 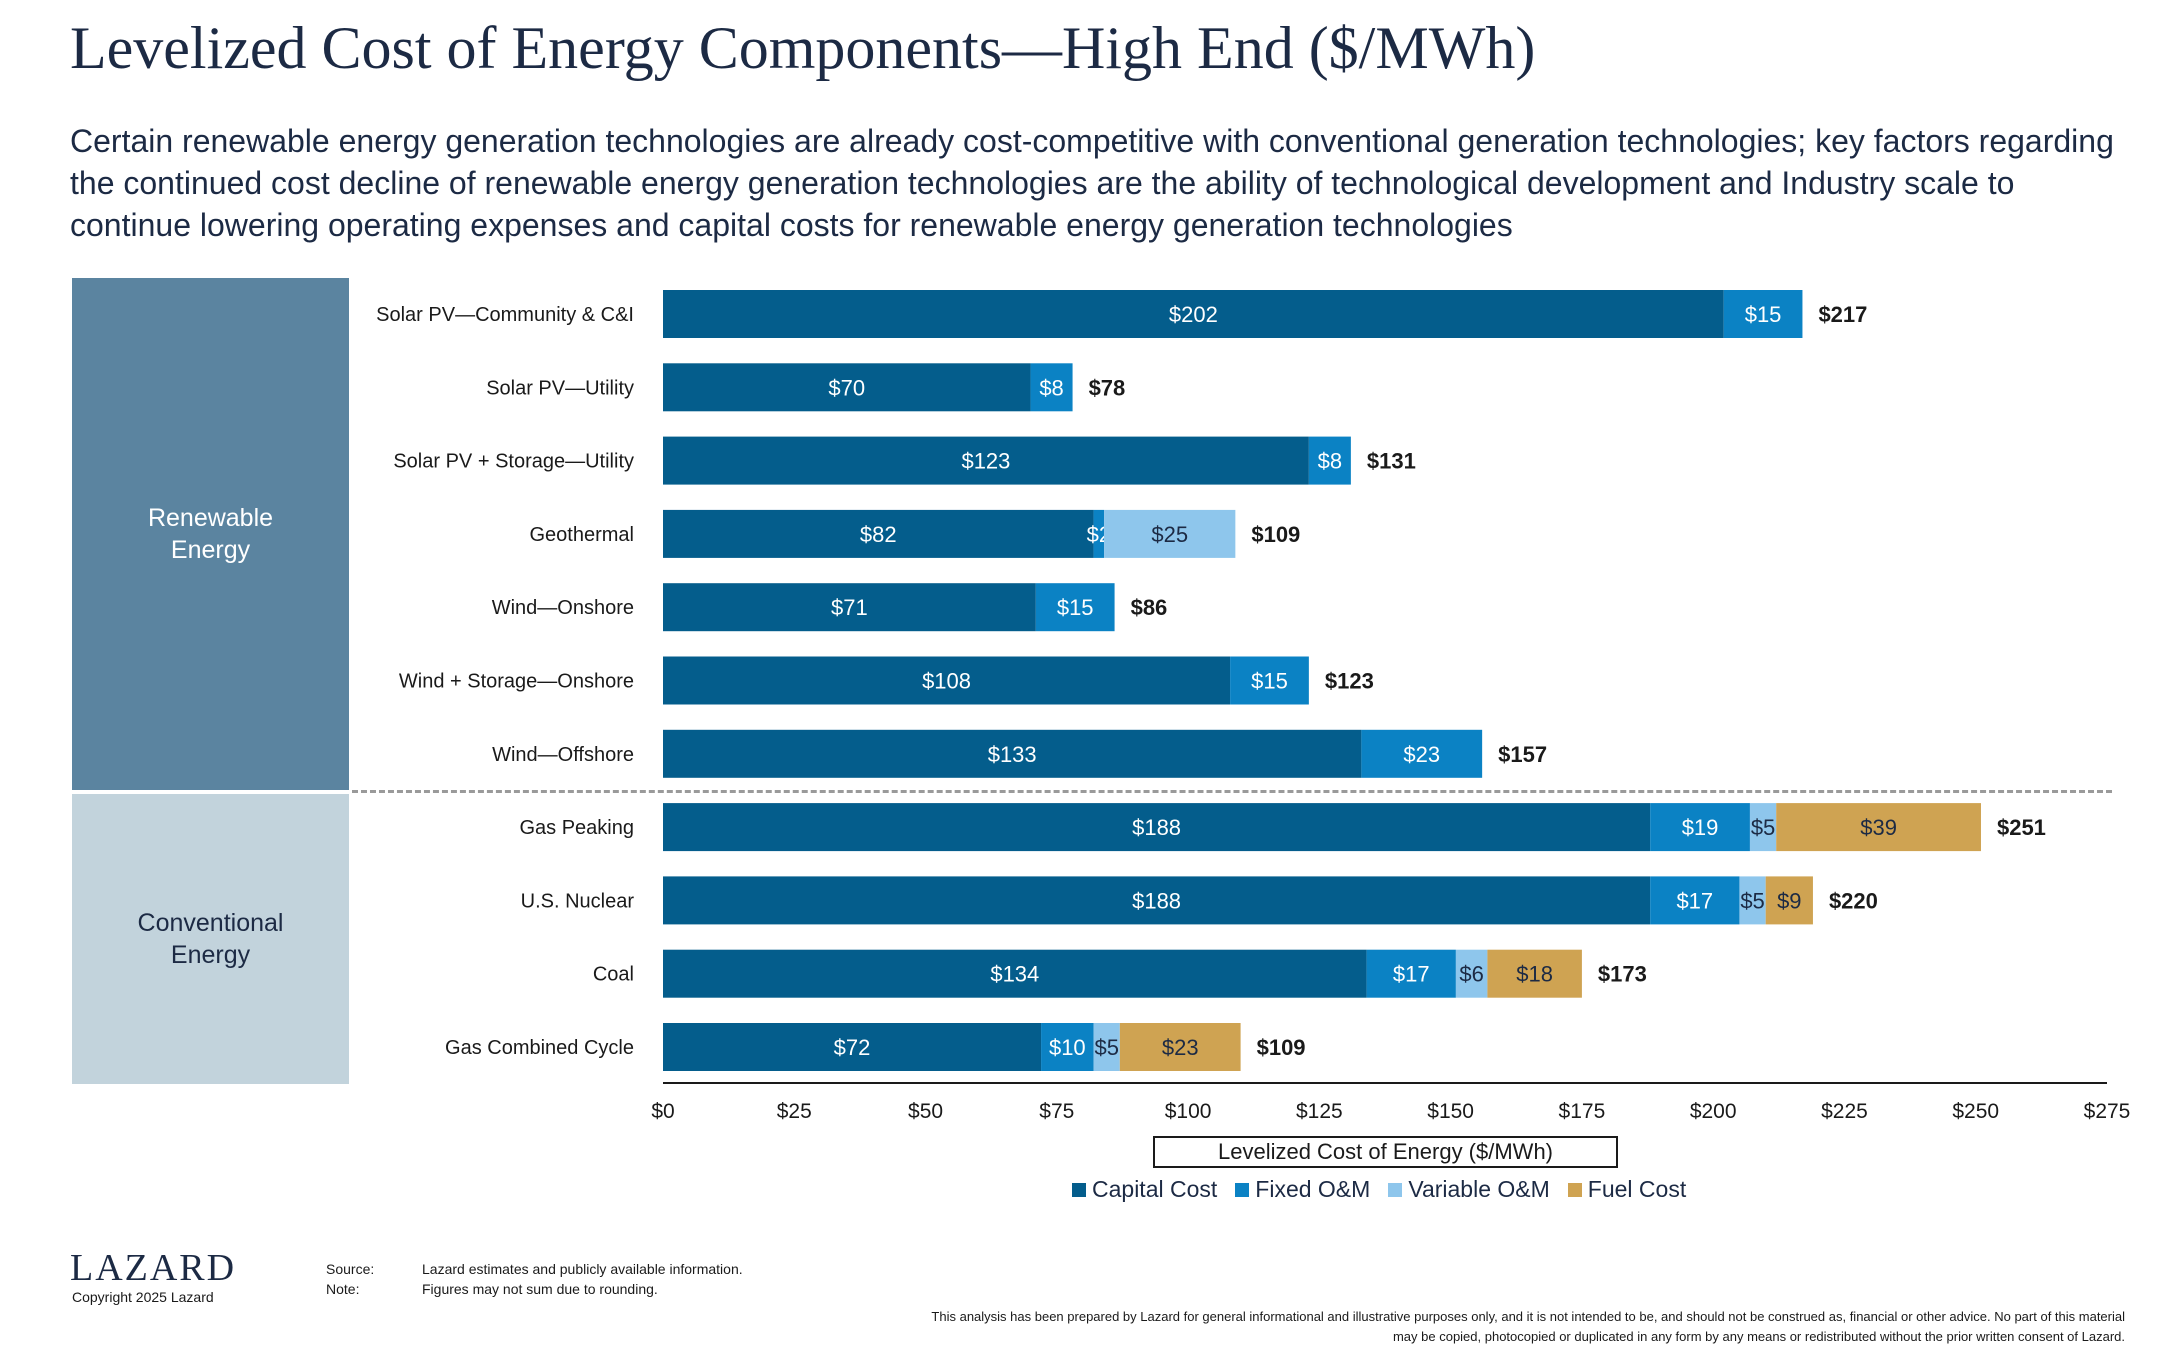 What do you see at coordinates (1853, 900) in the screenshot?
I see `total-label: $220` at bounding box center [1853, 900].